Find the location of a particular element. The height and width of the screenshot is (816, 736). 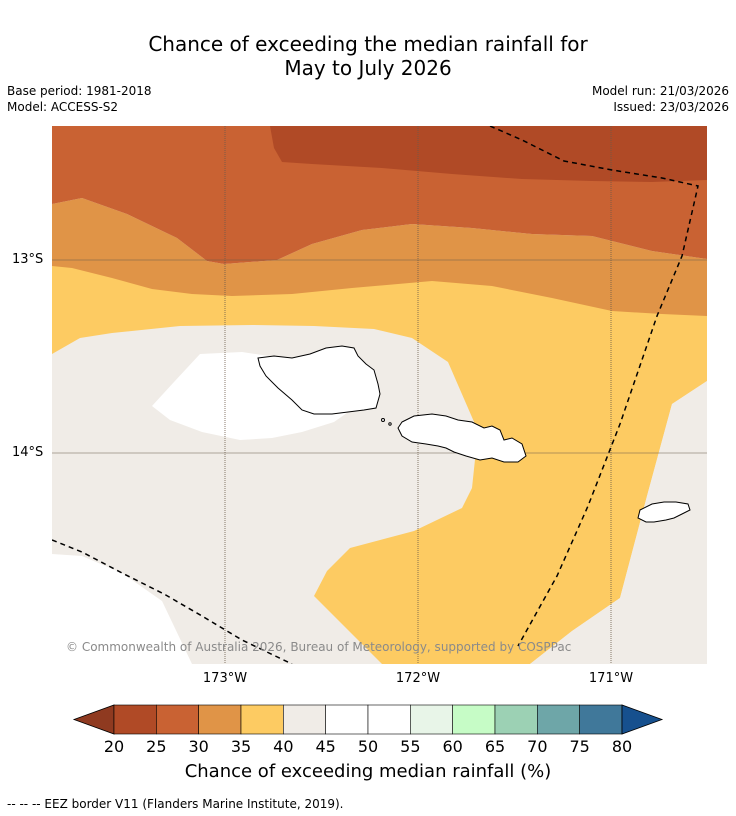

upolu-island is located at coordinates (462, 438).